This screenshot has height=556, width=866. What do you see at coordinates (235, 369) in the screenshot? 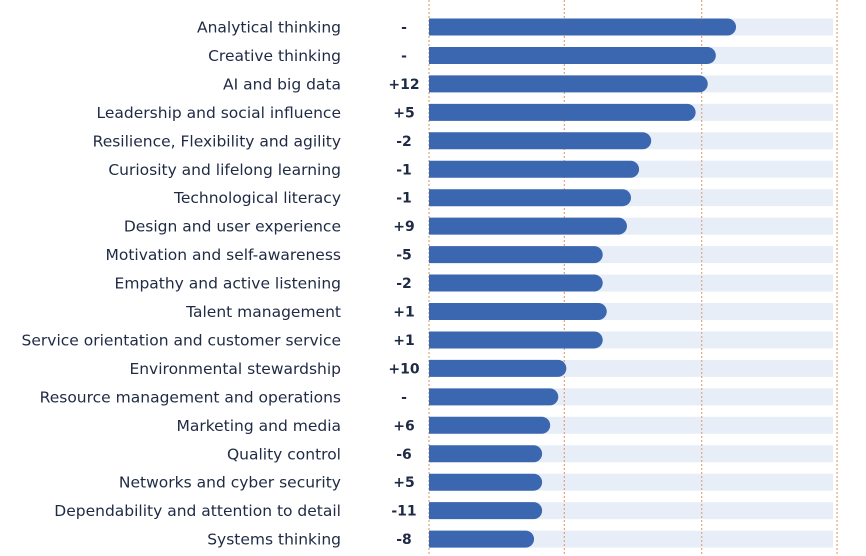
I see `skill-label: Environmental stewardship` at bounding box center [235, 369].